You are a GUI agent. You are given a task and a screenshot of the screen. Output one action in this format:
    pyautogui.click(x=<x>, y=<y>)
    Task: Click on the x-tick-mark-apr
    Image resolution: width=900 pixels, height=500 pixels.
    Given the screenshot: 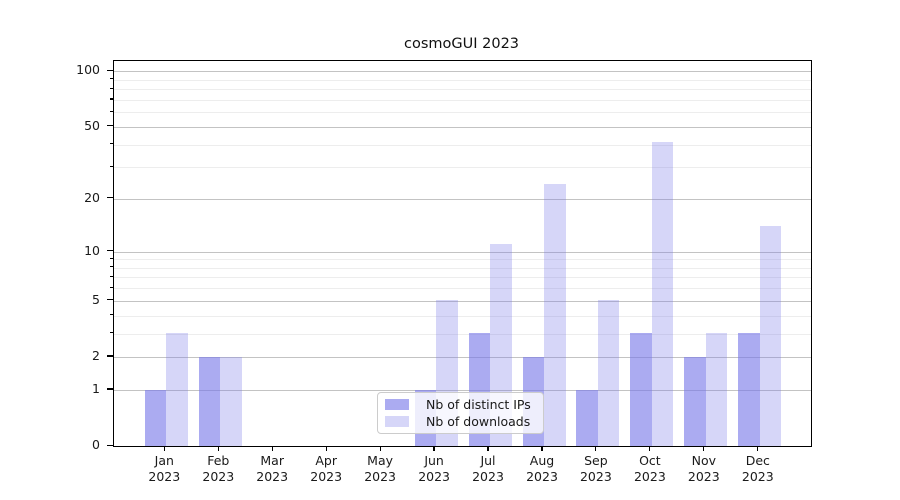 What is the action you would take?
    pyautogui.click(x=326, y=449)
    